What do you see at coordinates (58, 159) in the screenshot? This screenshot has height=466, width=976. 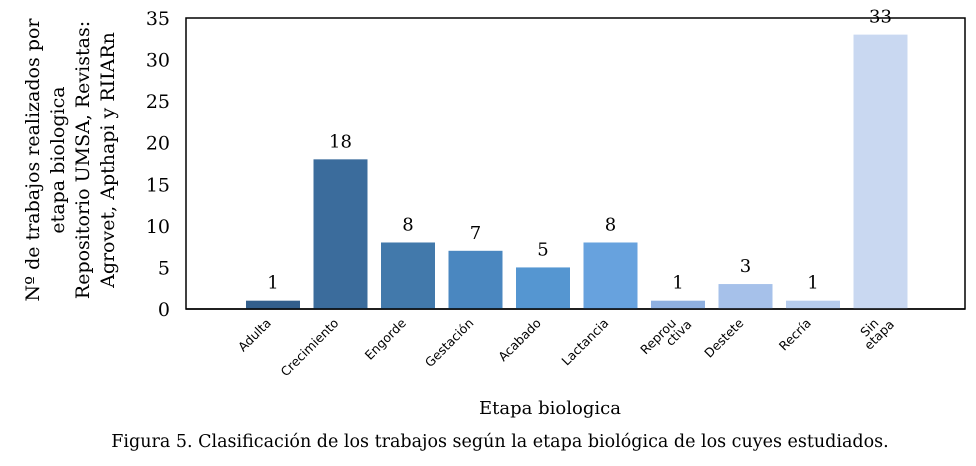 I see `y-axis-label-line: etapa biologica` at bounding box center [58, 159].